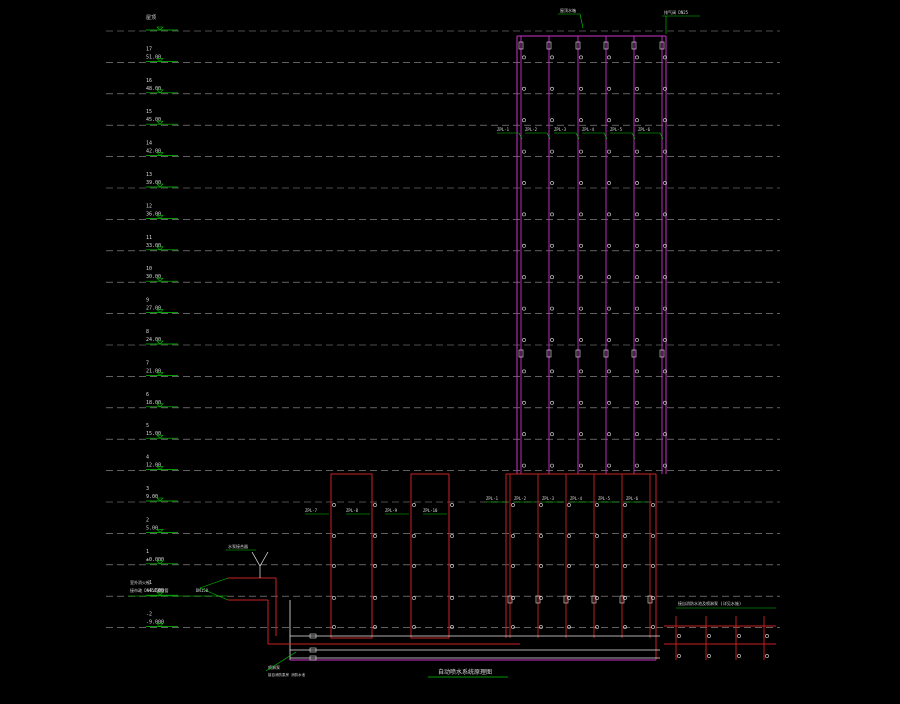  Describe the element at coordinates (149, 49) in the screenshot. I see `floor-name: 17` at that location.